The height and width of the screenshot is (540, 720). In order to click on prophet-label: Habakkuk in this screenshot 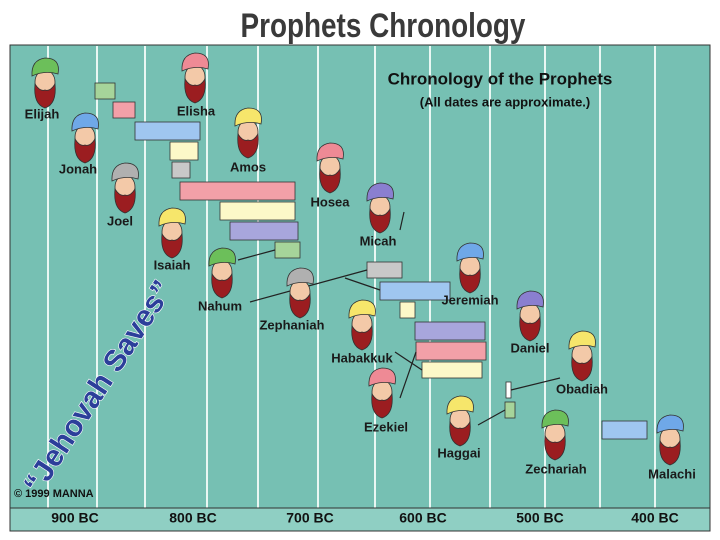, I will do `click(362, 357)`.